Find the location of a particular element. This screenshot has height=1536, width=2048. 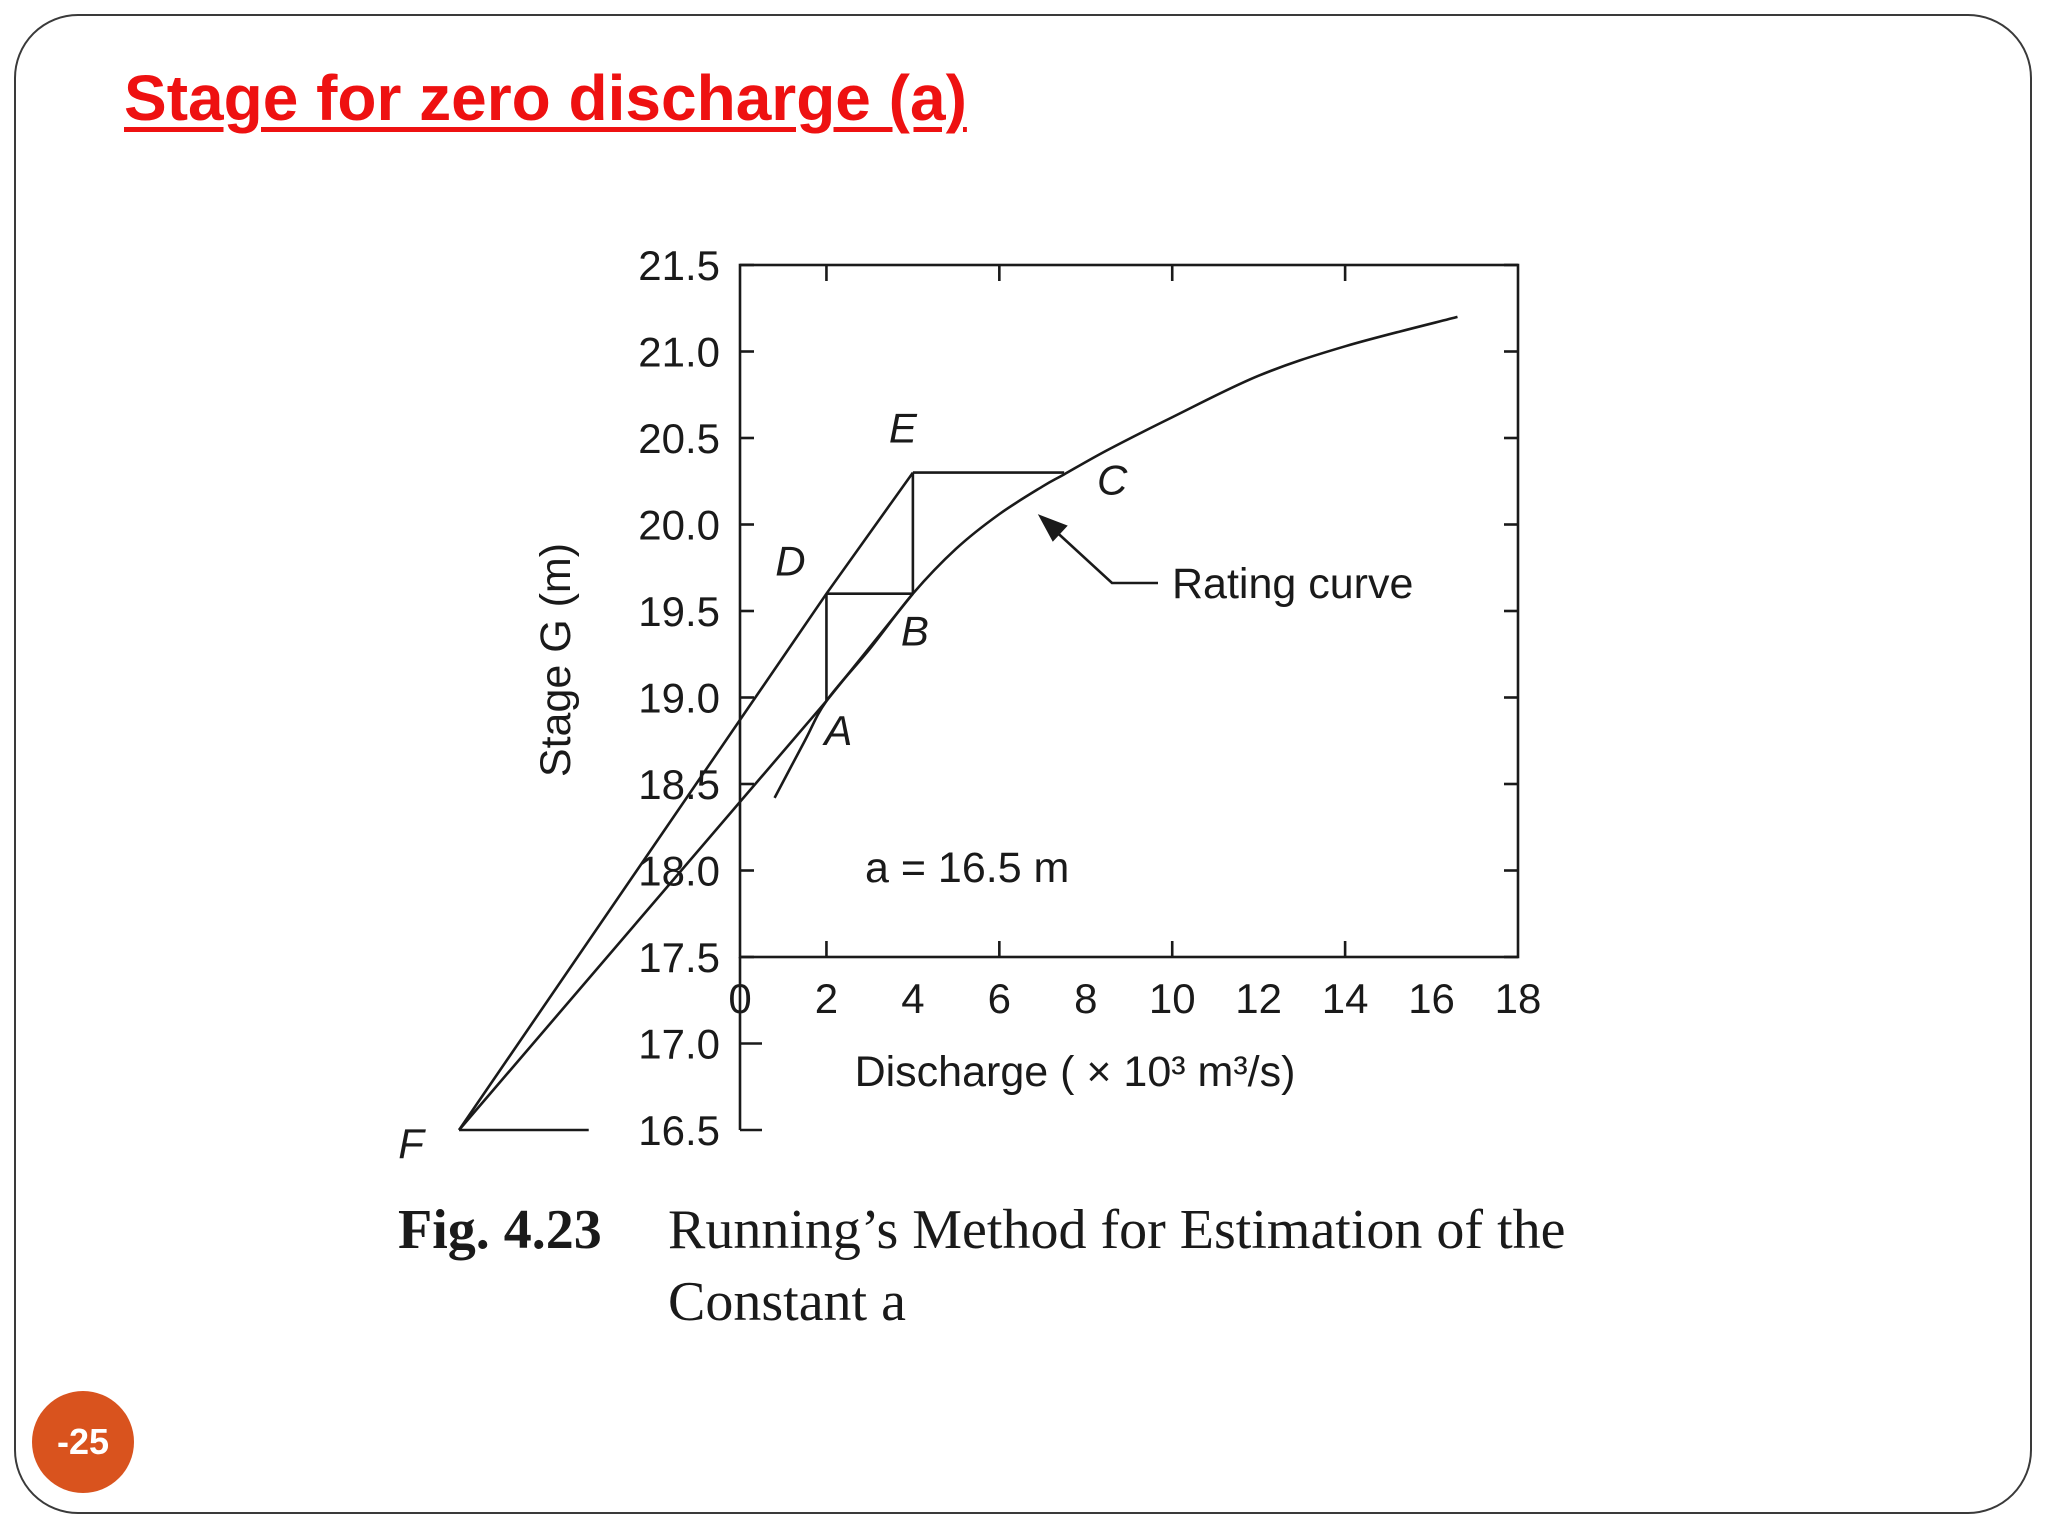

line-fde is located at coordinates (685, 801).